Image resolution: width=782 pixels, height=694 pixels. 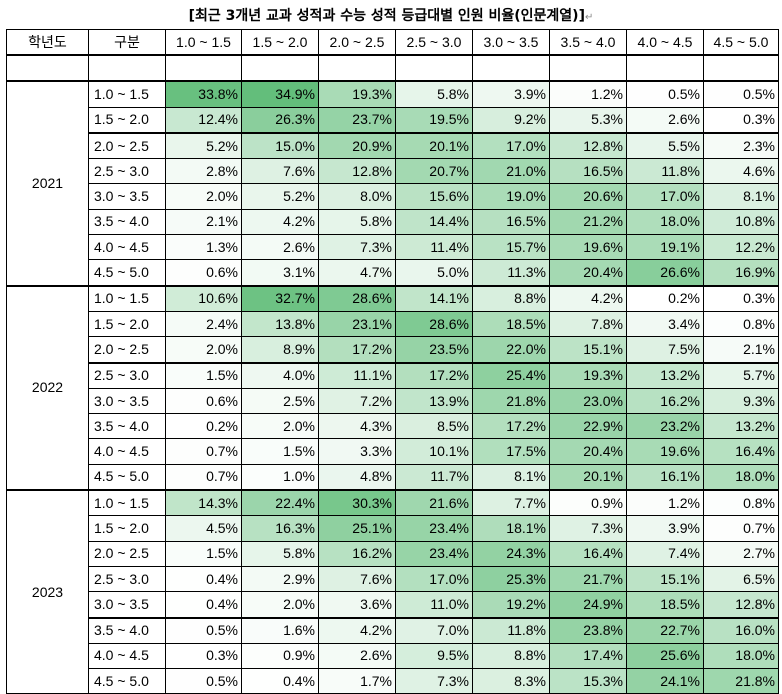 I want to click on value-cell: 1.7%, so click(x=357, y=681).